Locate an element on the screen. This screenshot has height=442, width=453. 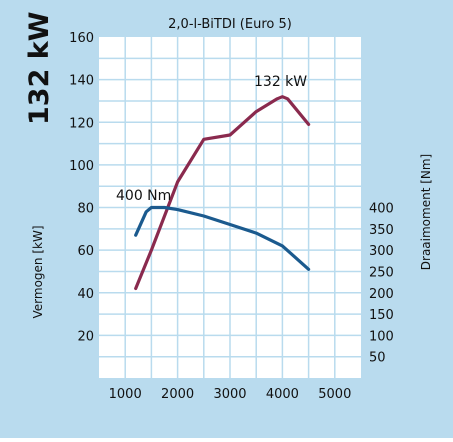
left-tick-label: 80 is located at coordinates (85, 209).